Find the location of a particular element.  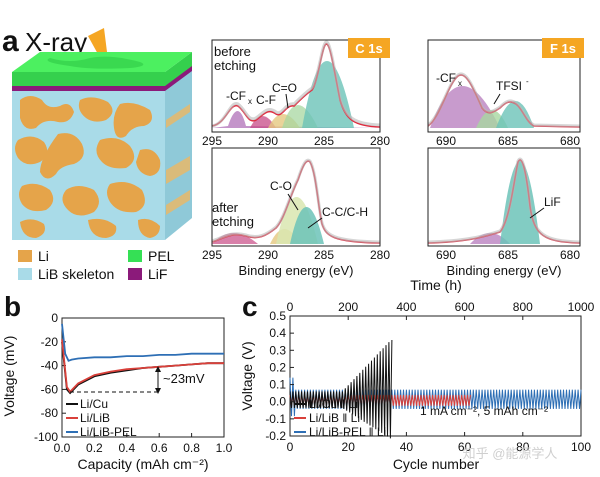

f-label-tfsi-sup: - is located at coordinates (527, 81).